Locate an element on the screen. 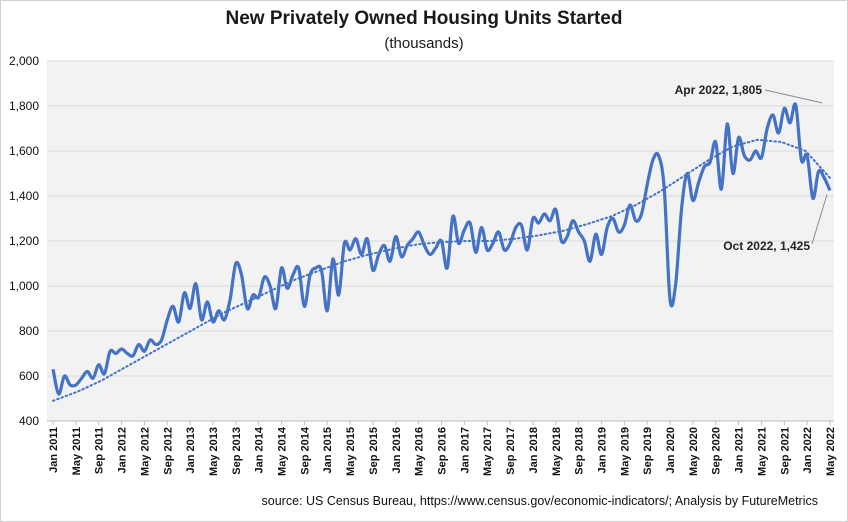 Image resolution: width=848 pixels, height=522 pixels. y-tick-label: 2,000 is located at coordinates (24, 61).